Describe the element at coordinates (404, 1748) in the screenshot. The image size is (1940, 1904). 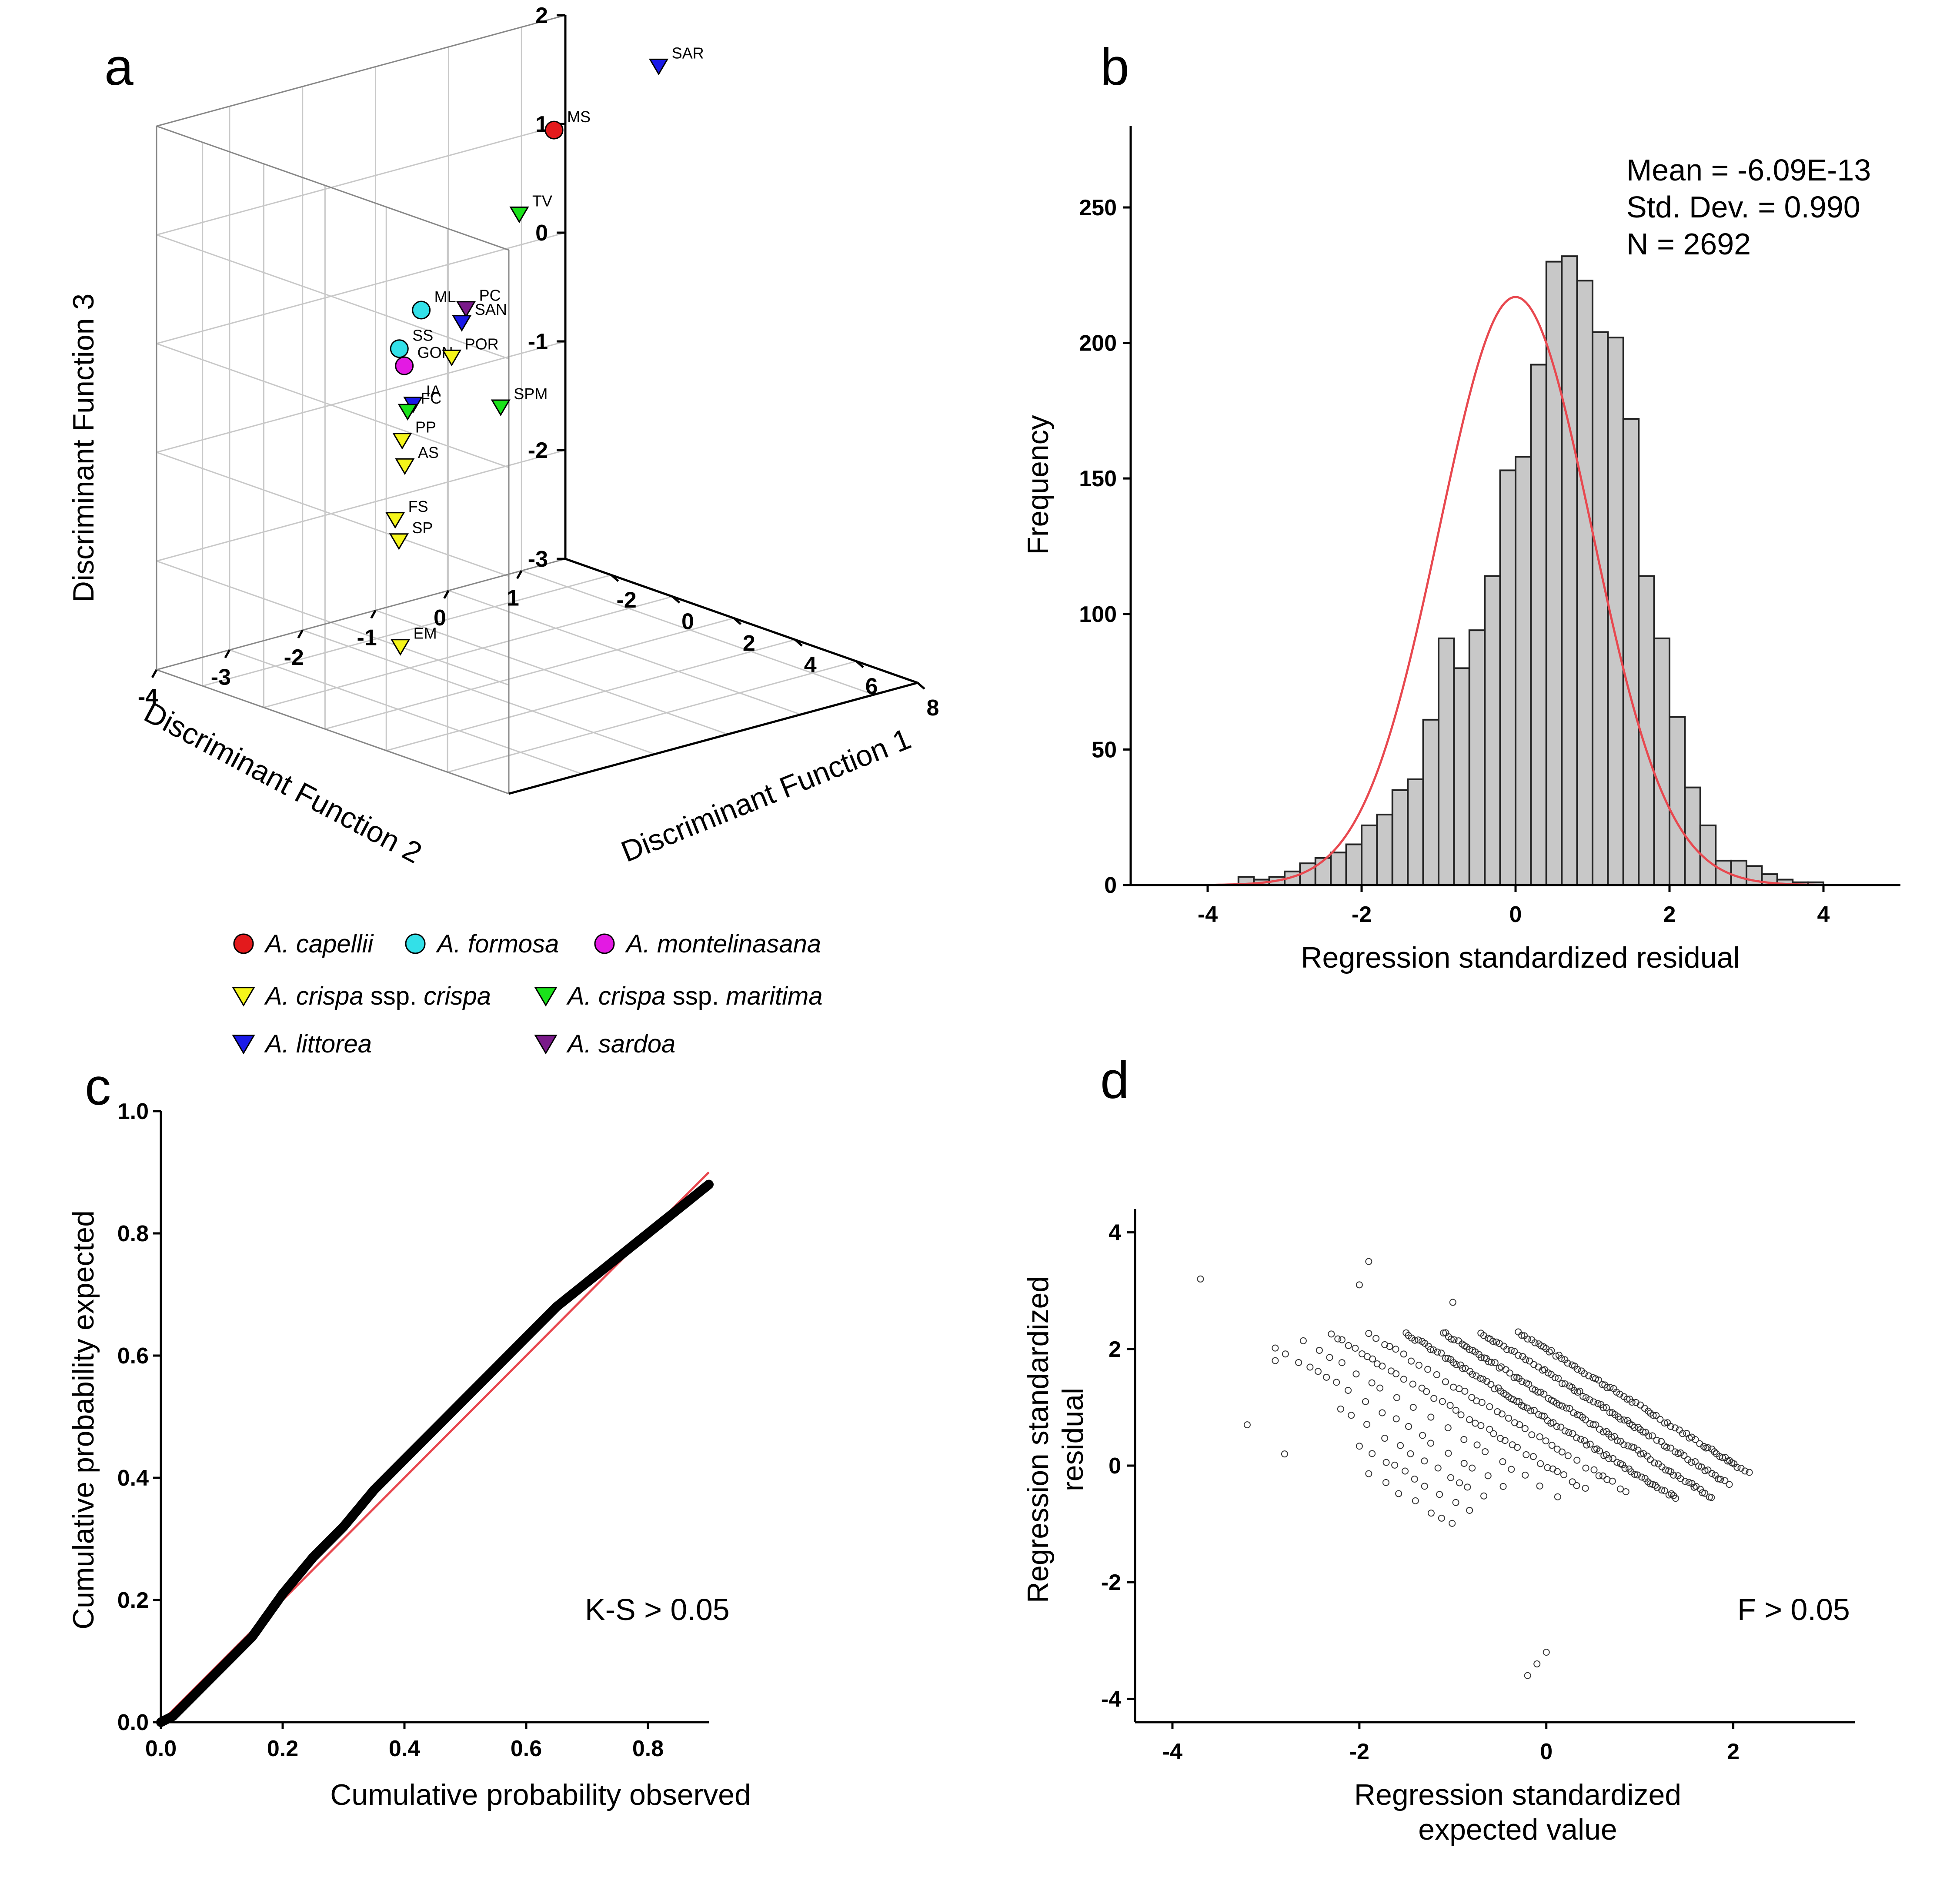
I see `c-x-tick-label: 0.4` at that location.